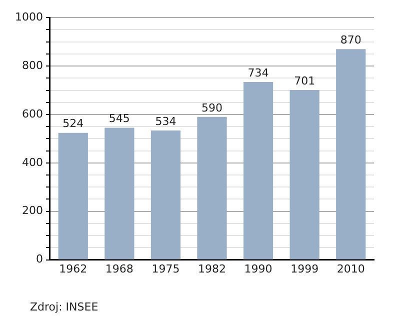 The height and width of the screenshot is (323, 400). I want to click on data-label: 701, so click(305, 81).